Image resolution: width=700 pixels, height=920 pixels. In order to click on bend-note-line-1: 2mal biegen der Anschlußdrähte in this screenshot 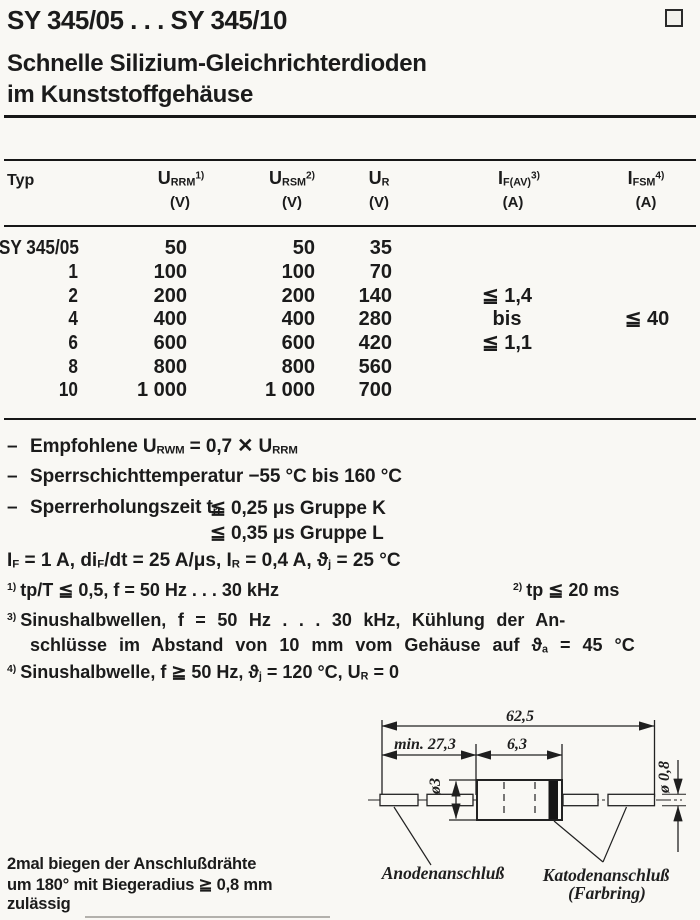, I will do `click(132, 864)`.